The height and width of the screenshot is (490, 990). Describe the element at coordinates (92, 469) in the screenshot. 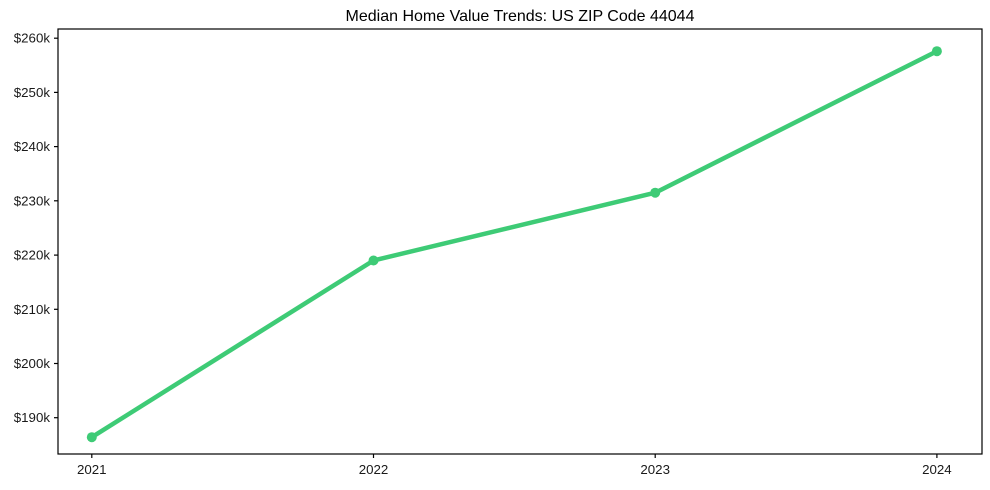

I see `x-tick-label: 2021` at that location.